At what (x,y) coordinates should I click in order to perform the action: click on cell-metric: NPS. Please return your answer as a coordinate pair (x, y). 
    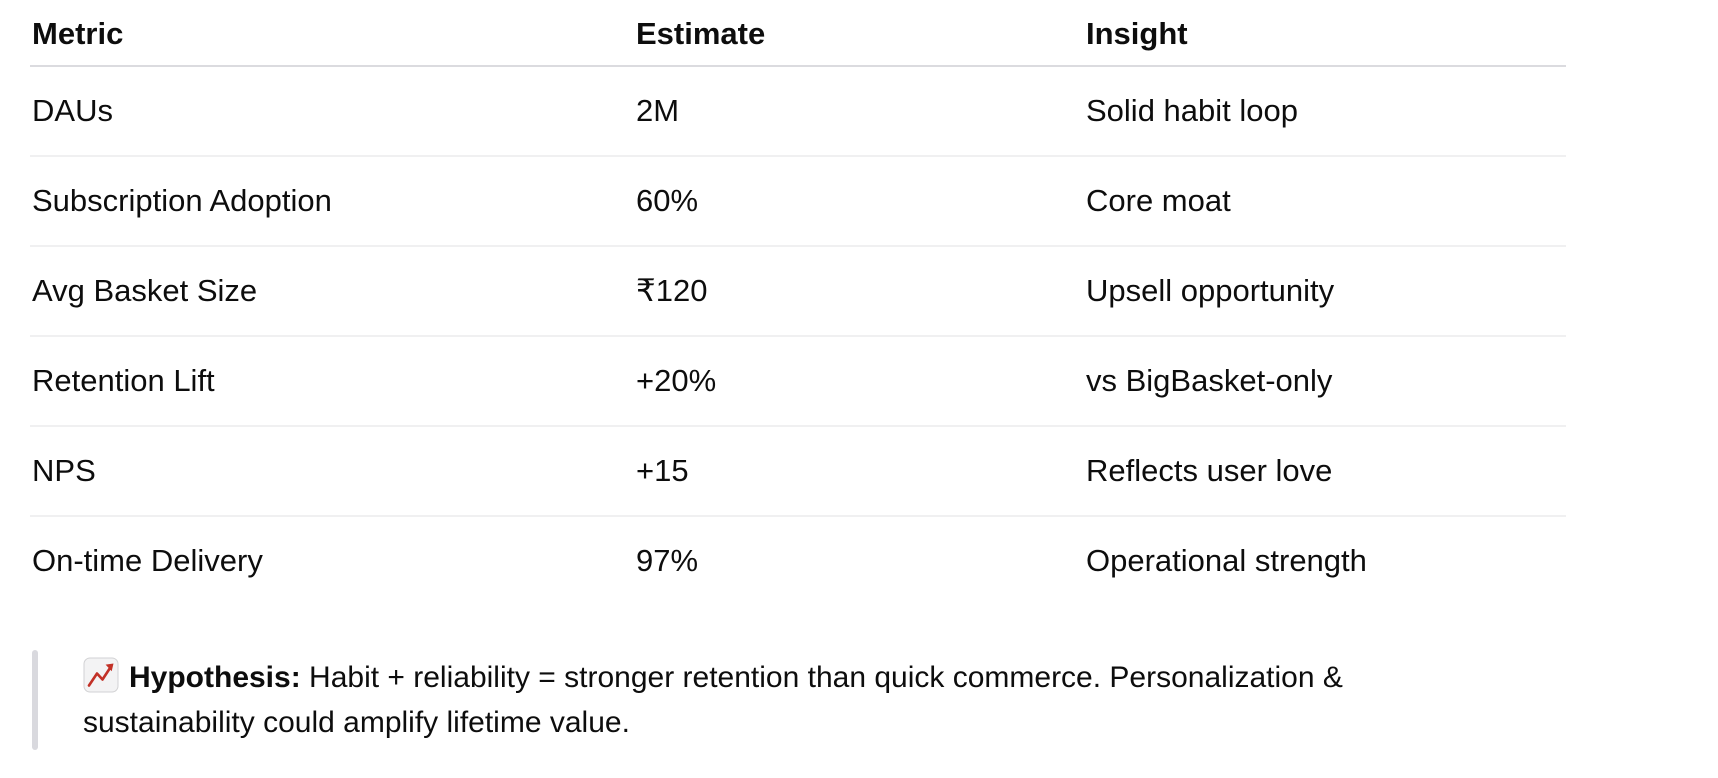
    Looking at the image, I should click on (332, 471).